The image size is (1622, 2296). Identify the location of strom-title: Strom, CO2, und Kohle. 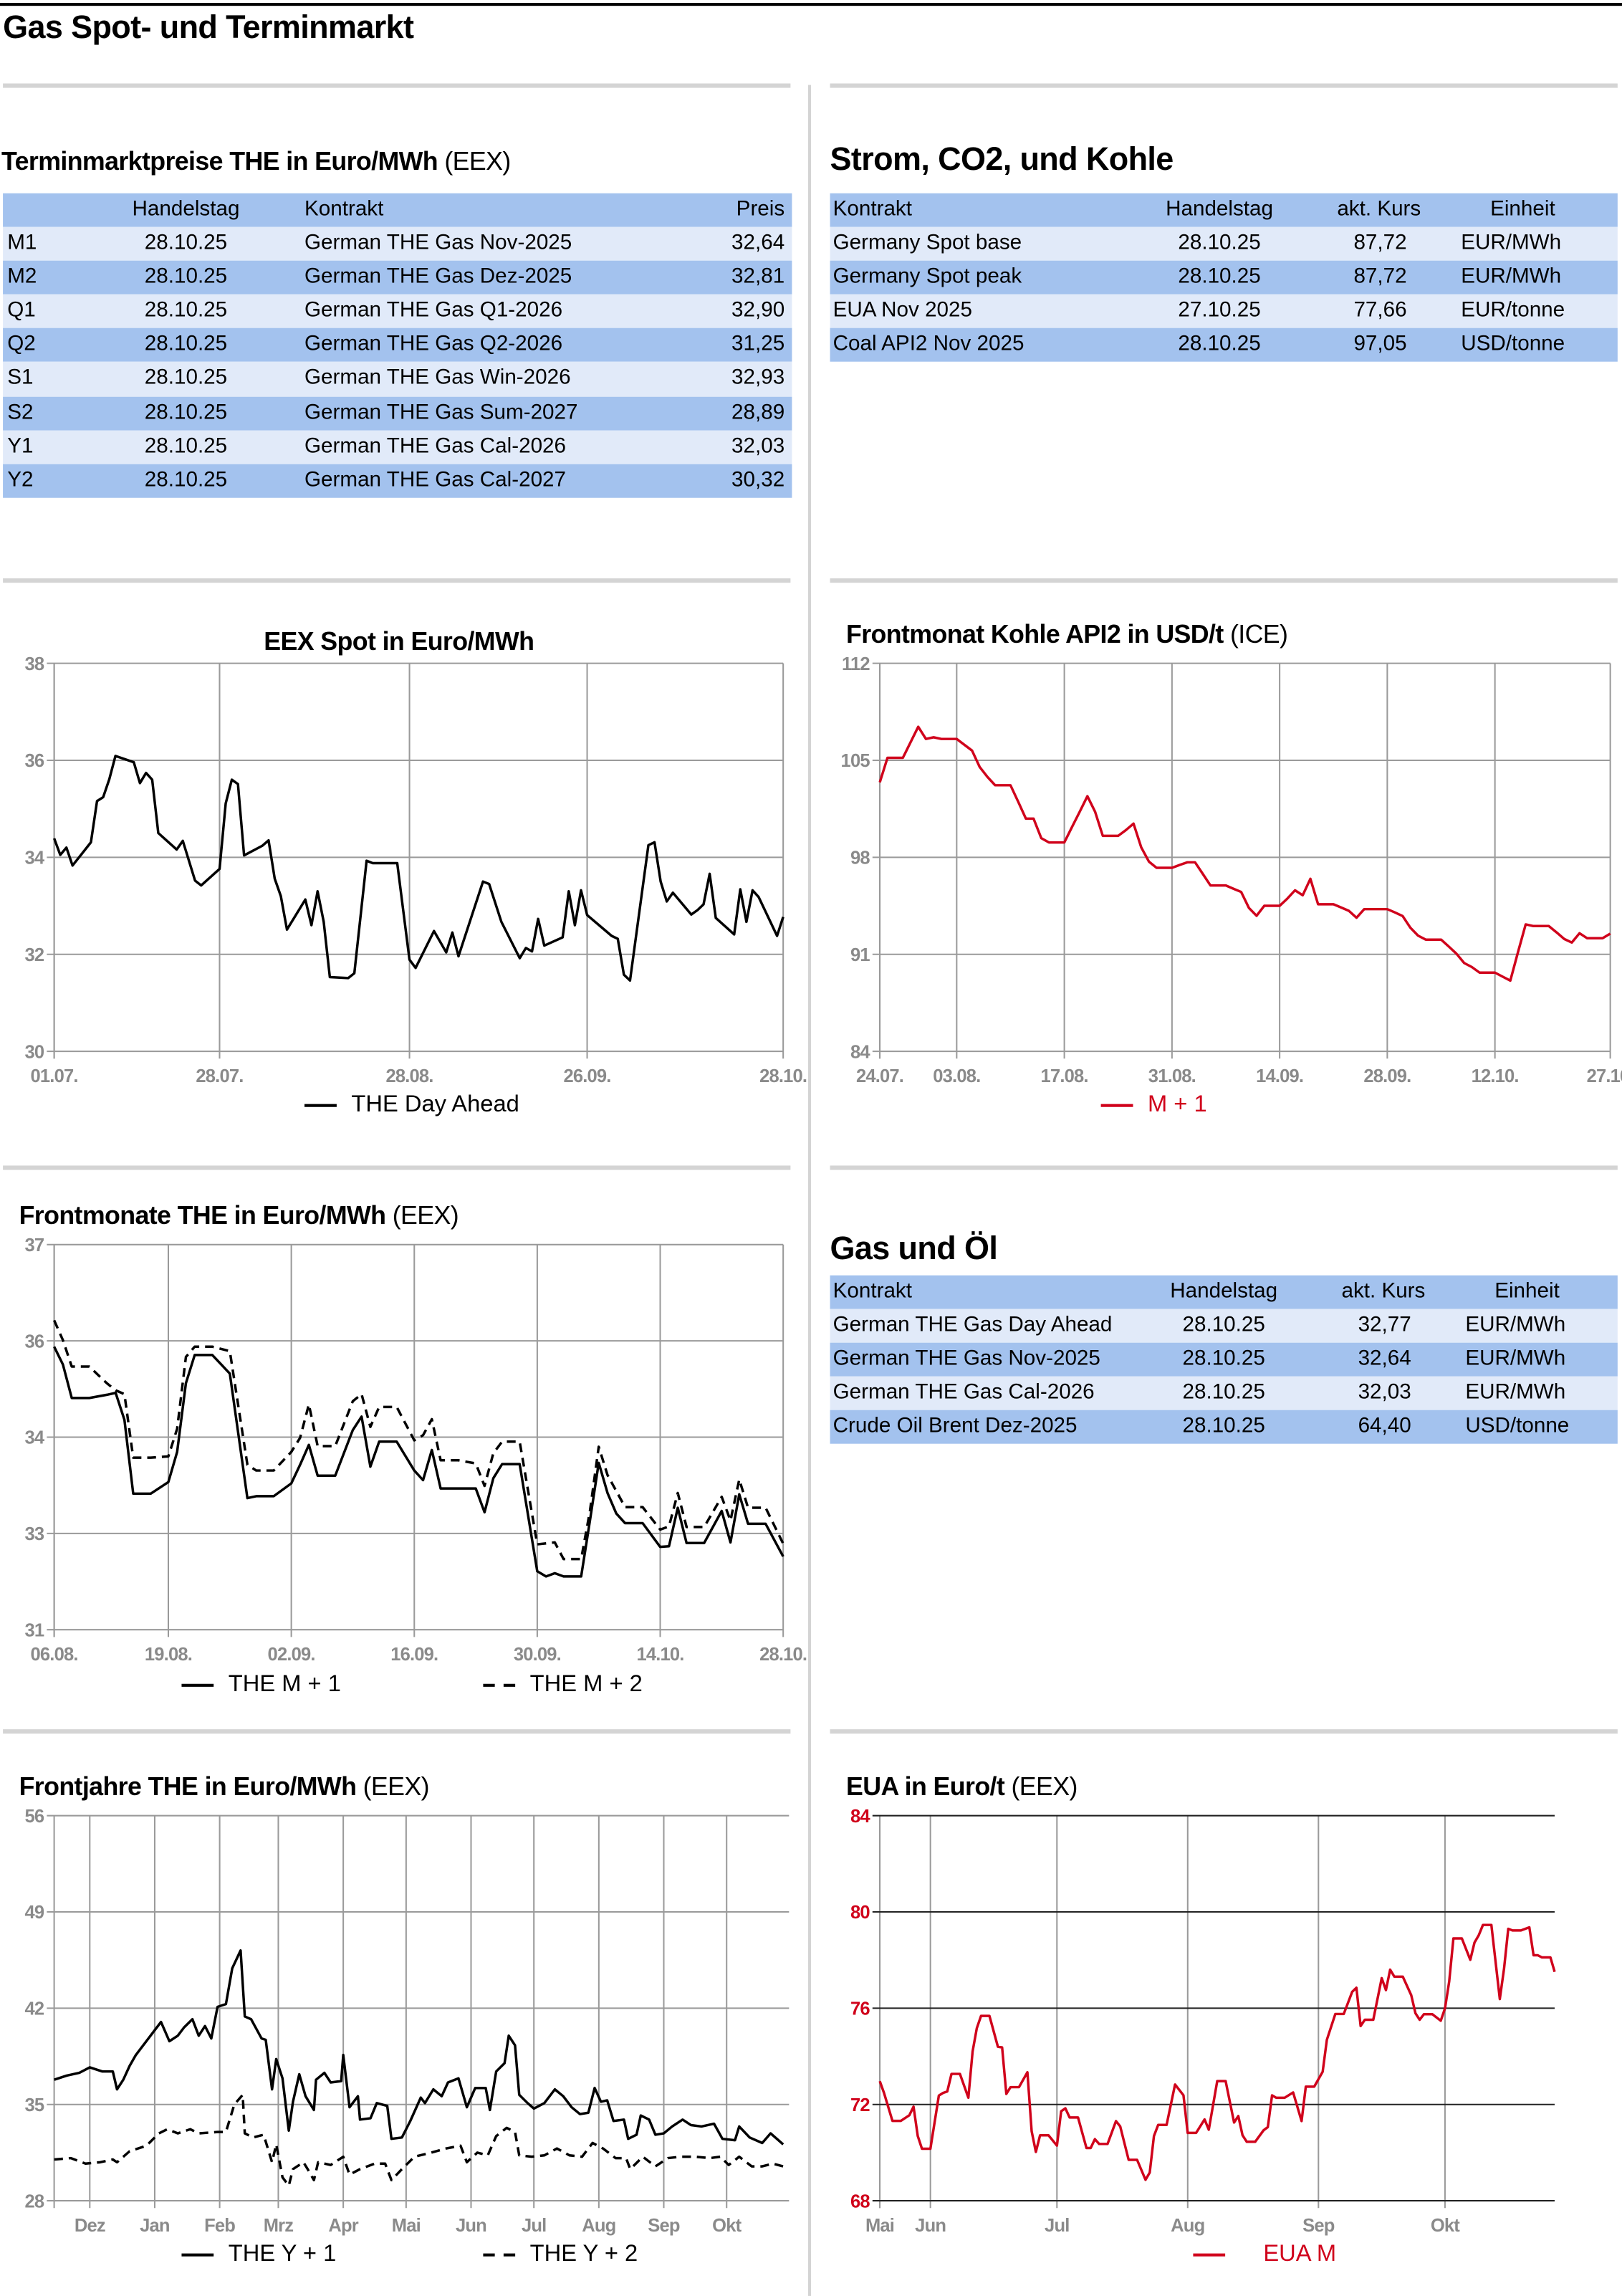
(1002, 159).